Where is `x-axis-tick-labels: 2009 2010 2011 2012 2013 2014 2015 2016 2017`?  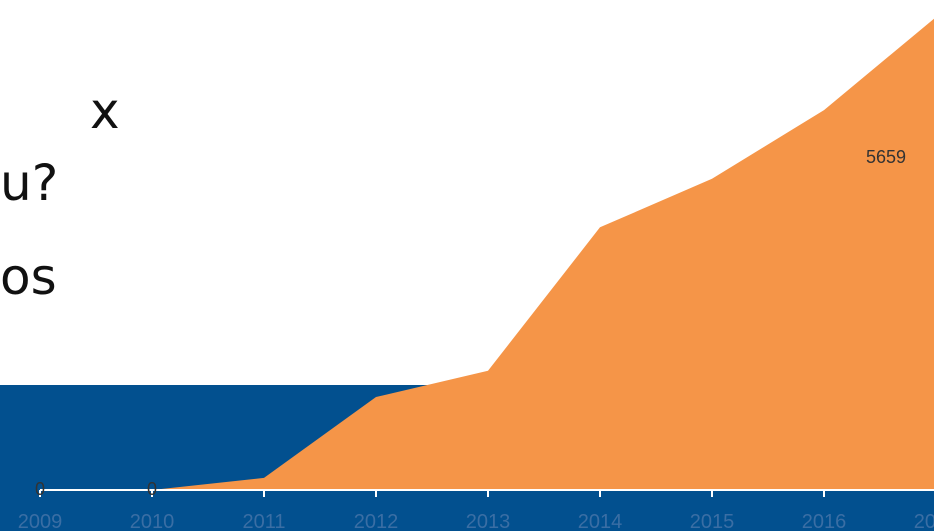 x-axis-tick-labels: 2009 2010 2011 2012 2013 2014 2015 2016 2017 is located at coordinates (476, 521).